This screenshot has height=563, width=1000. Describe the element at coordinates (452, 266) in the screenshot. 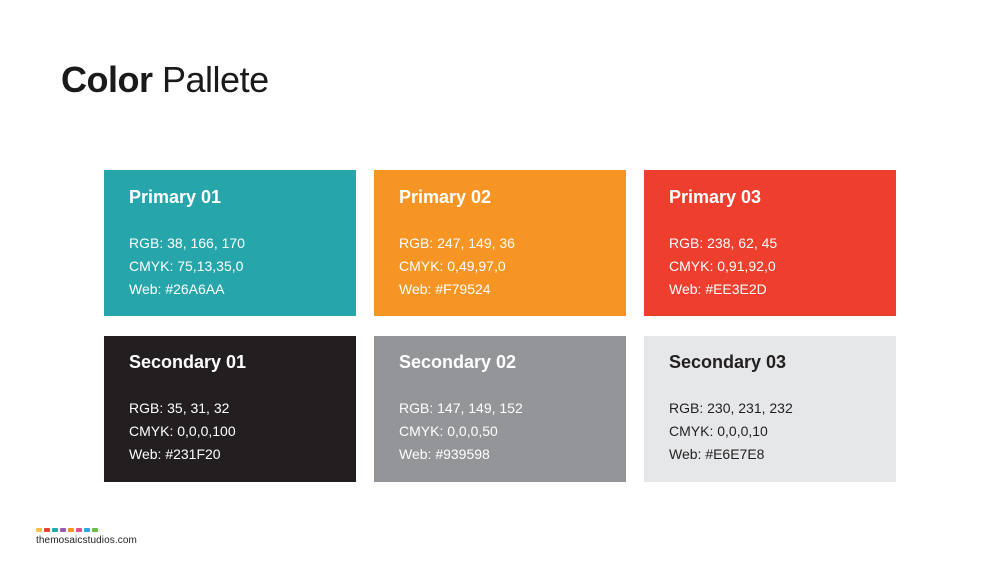

I see `swatch-cmyk: CMYK: 0,49,97,0` at that location.